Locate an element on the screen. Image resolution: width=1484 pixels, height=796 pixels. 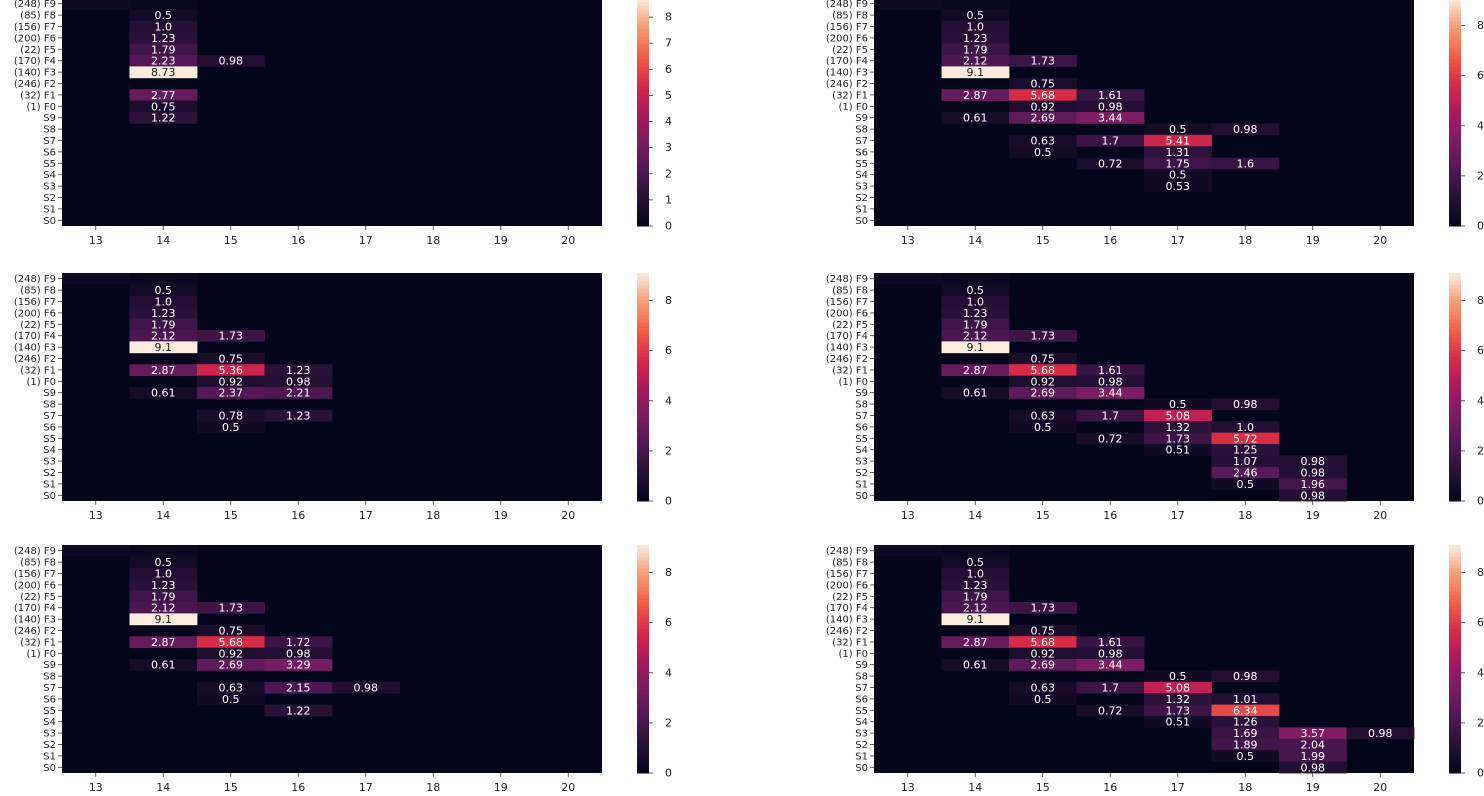
colorbar-tick-label: 0 is located at coordinates (1480, 501).